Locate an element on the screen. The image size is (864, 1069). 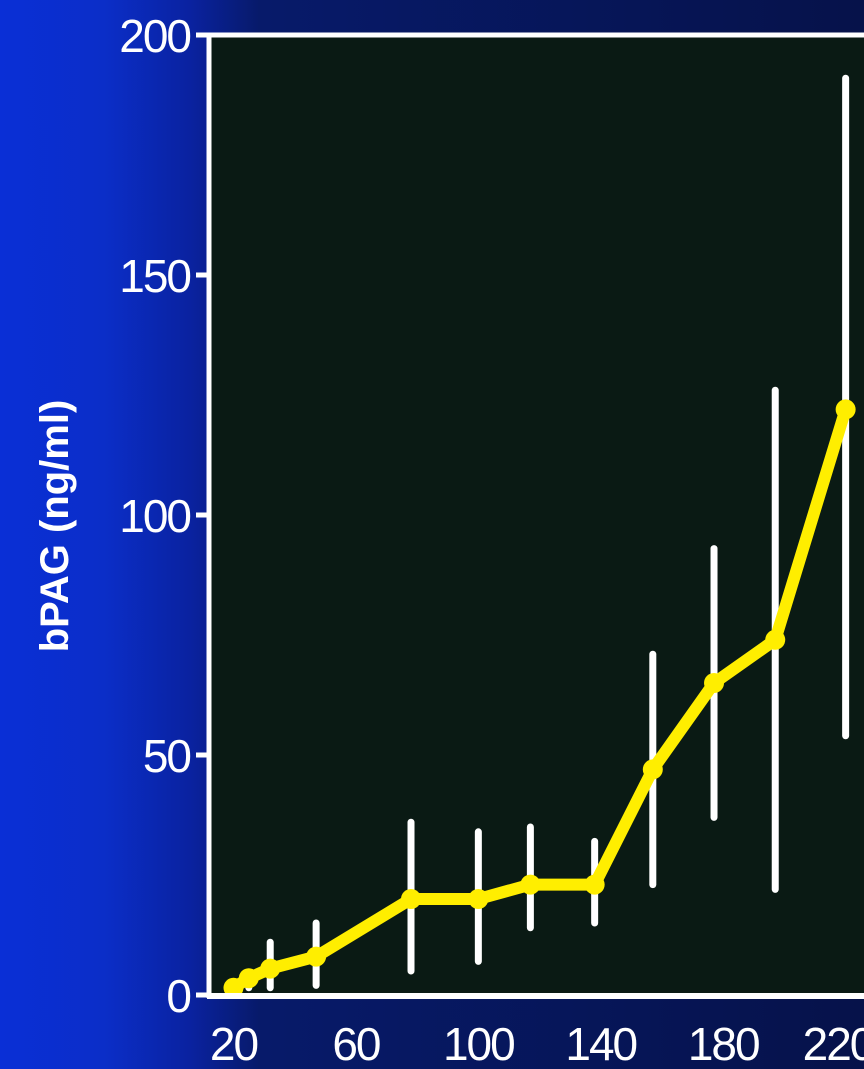
x-tick-label: 60 is located at coordinates (356, 1043).